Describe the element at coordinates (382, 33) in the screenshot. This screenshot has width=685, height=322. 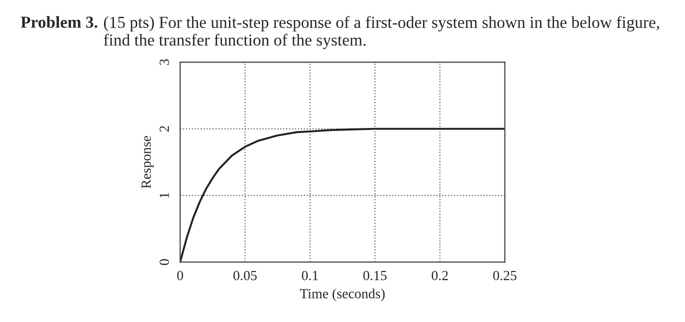
I see `chart-subtitle: (15 pts) For the unit-step response of a first-oder system shown in the below figure, find the transfer function of the system.` at that location.